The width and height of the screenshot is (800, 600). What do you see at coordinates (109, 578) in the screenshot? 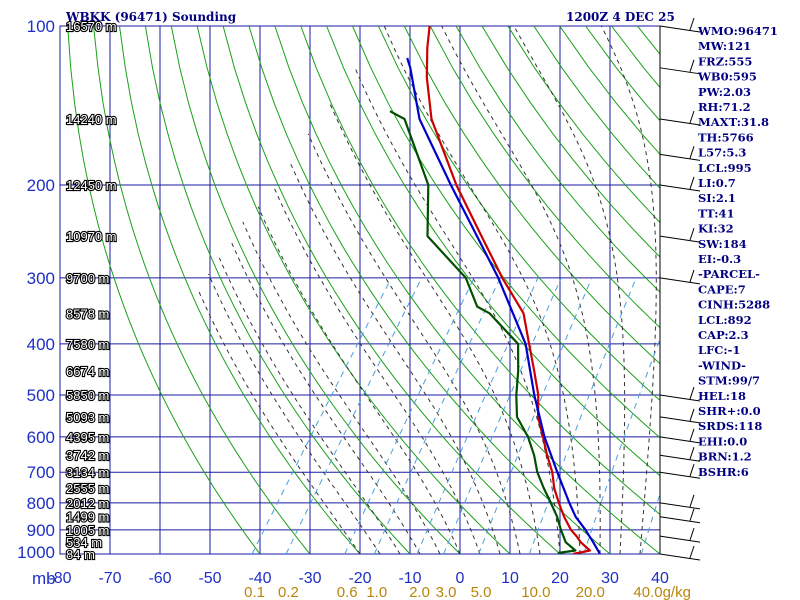
I see `temperature-tick-label: -70` at bounding box center [109, 578].